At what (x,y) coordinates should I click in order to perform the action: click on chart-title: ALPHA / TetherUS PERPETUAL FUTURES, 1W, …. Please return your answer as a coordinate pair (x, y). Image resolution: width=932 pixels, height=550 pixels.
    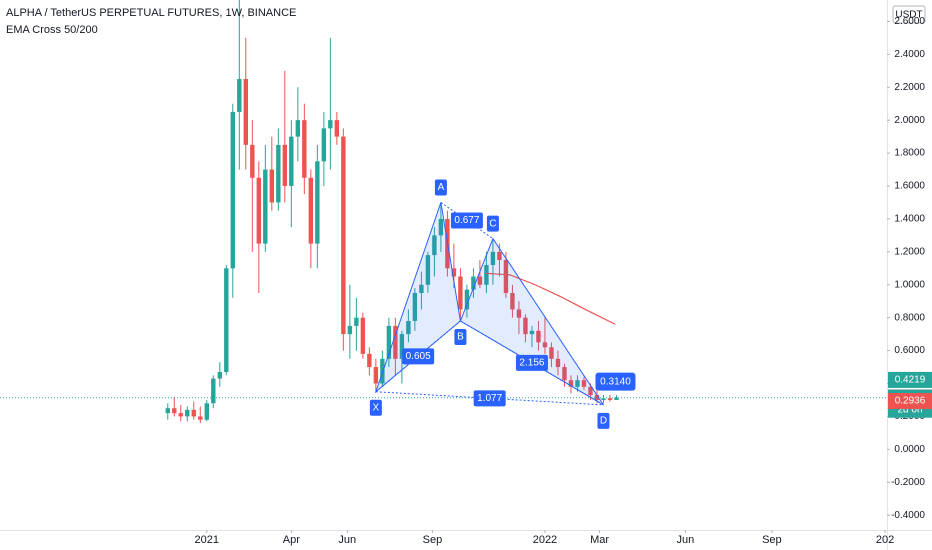
    Looking at the image, I should click on (151, 13).